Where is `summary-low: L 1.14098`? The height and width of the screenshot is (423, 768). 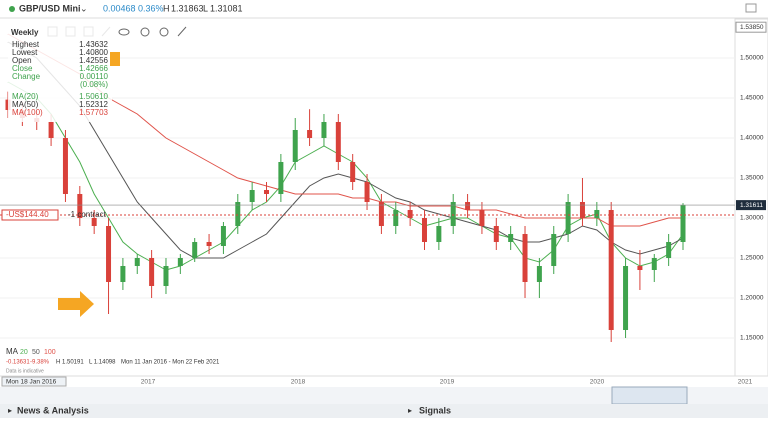
summary-low: L 1.14098 is located at coordinates (102, 363).